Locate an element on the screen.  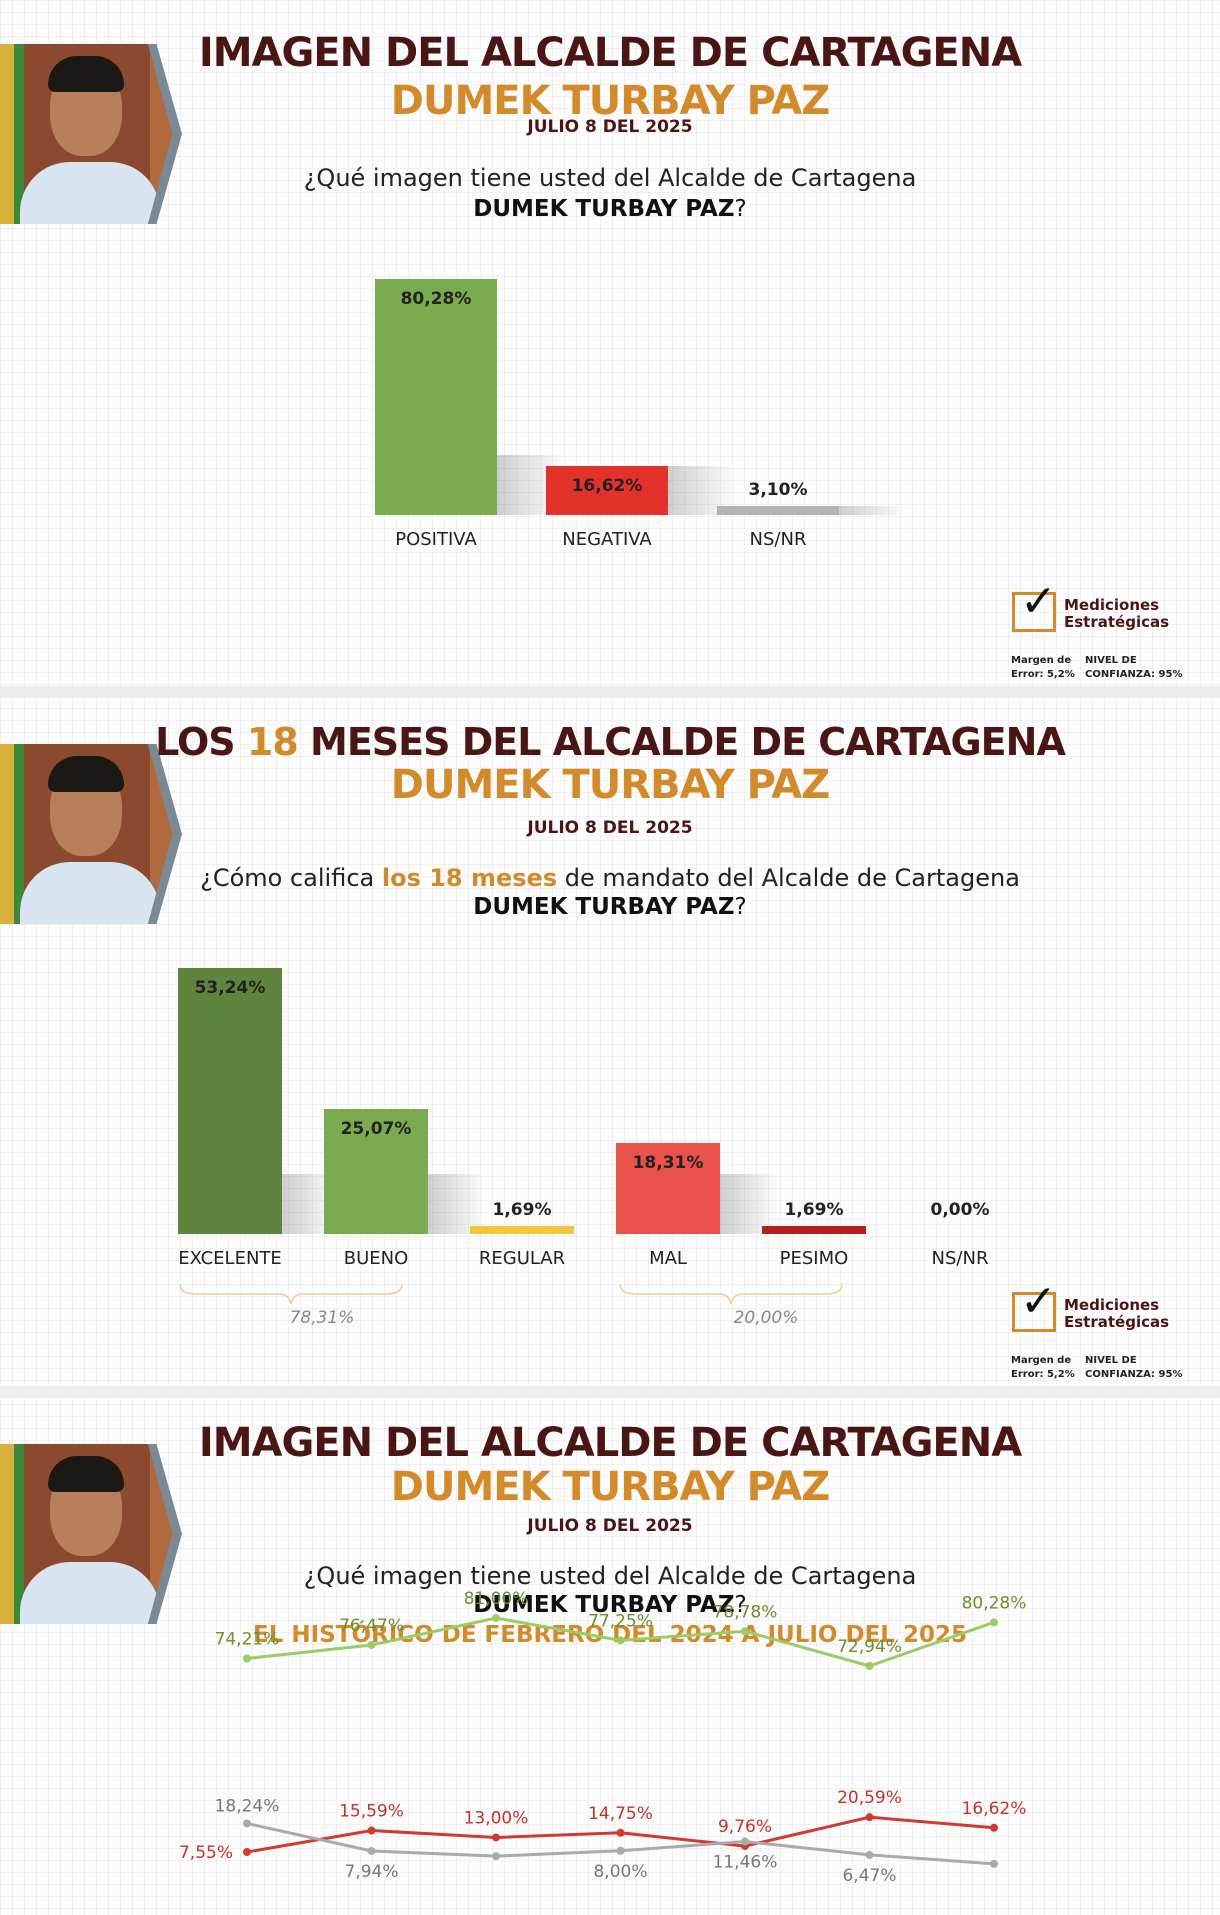
category-label: BUENO is located at coordinates (376, 1258).